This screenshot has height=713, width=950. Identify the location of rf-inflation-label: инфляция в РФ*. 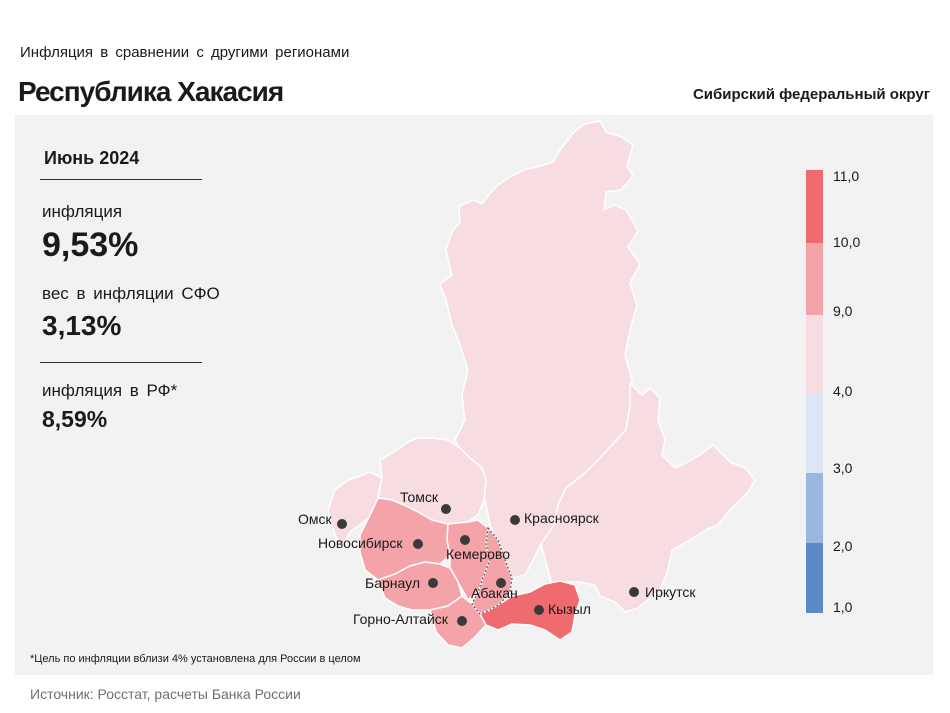
(110, 390).